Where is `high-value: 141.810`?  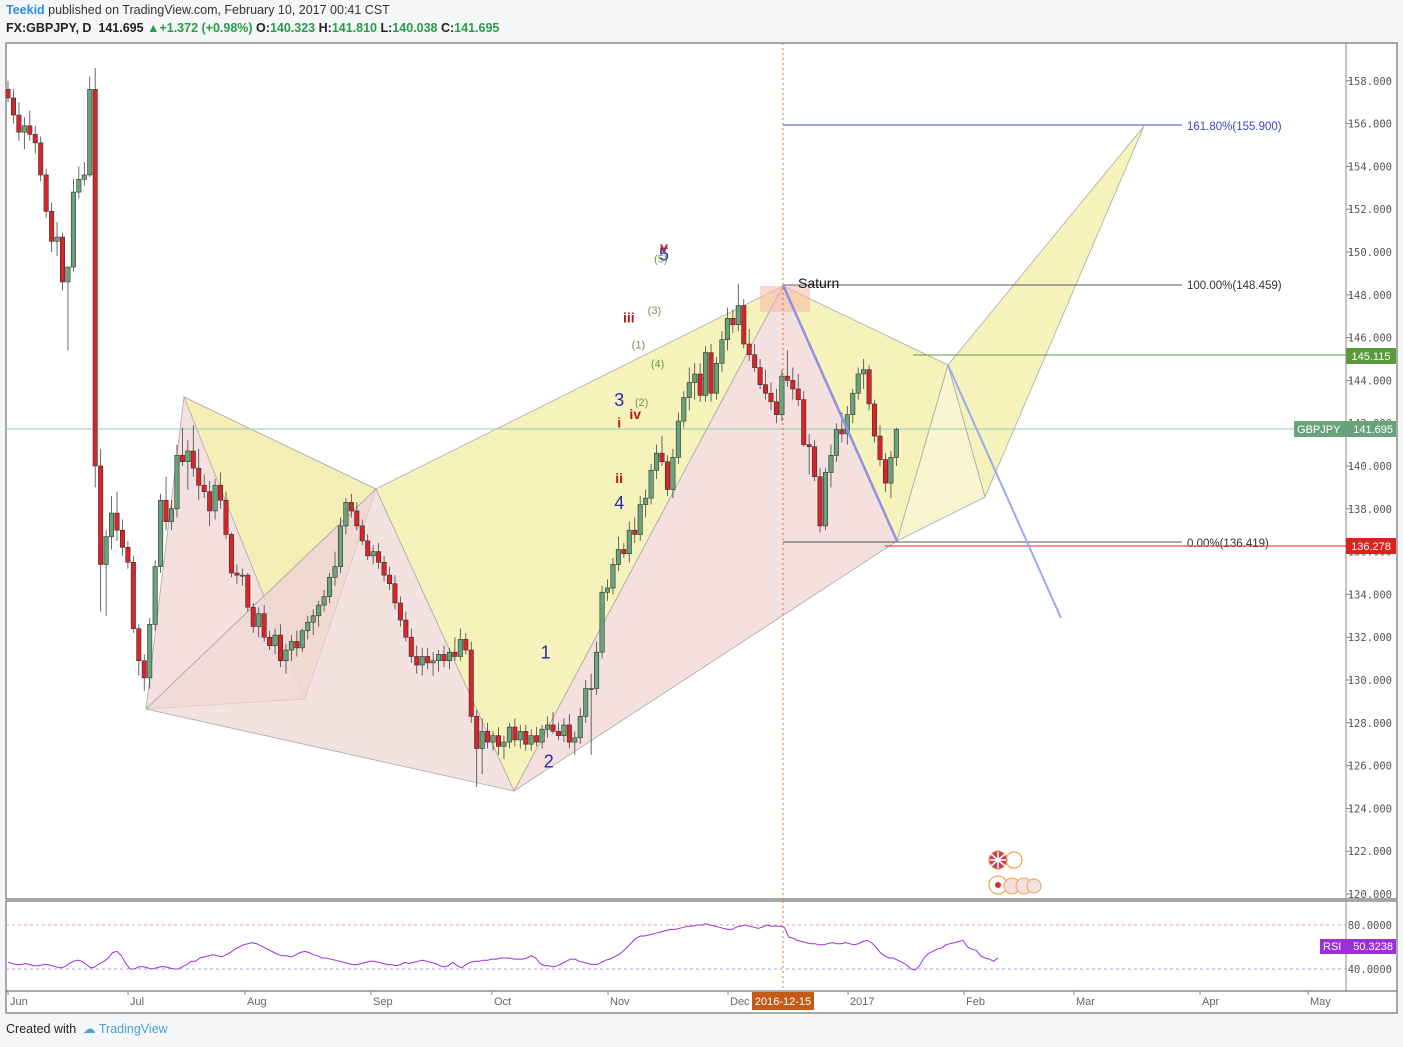 high-value: 141.810 is located at coordinates (354, 28).